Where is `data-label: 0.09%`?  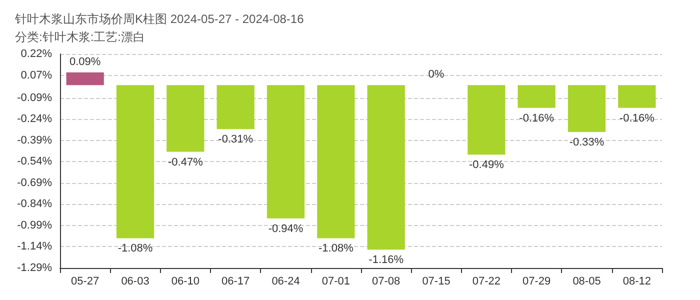
data-label: 0.09% is located at coordinates (85, 62).